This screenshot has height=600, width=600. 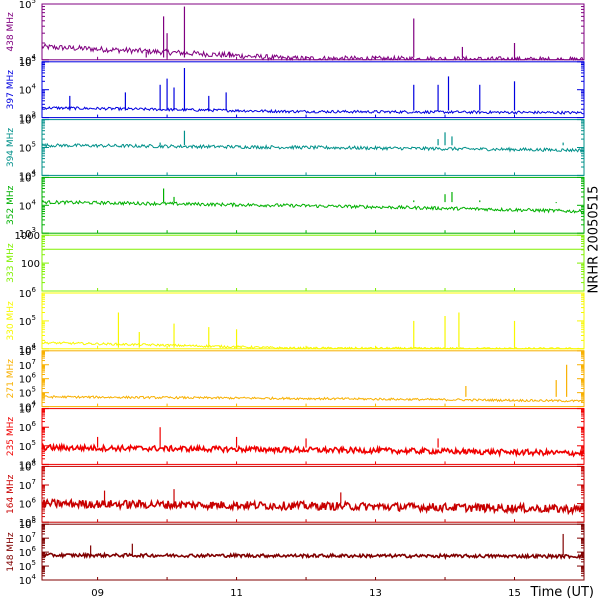 I want to click on x-tick-label: 11, so click(x=236, y=593).